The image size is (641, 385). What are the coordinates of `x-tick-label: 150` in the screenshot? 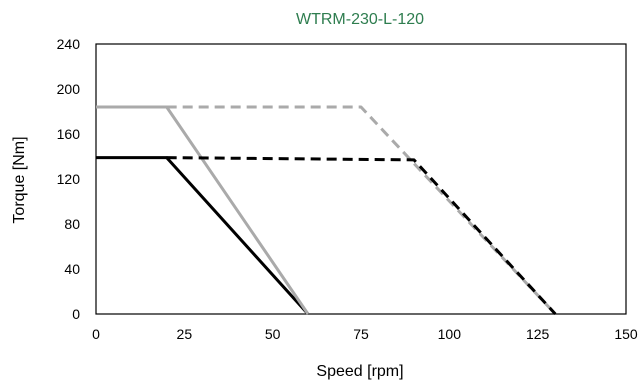 It's located at (626, 334).